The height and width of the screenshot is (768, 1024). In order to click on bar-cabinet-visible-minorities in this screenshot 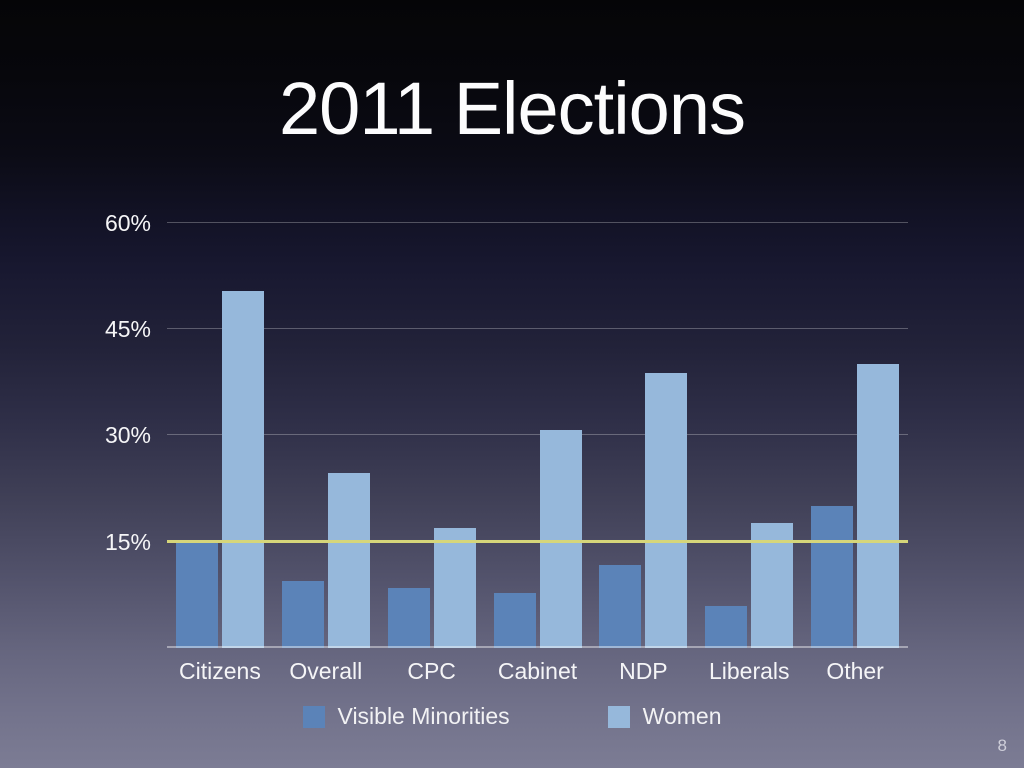, I will do `click(514, 620)`.